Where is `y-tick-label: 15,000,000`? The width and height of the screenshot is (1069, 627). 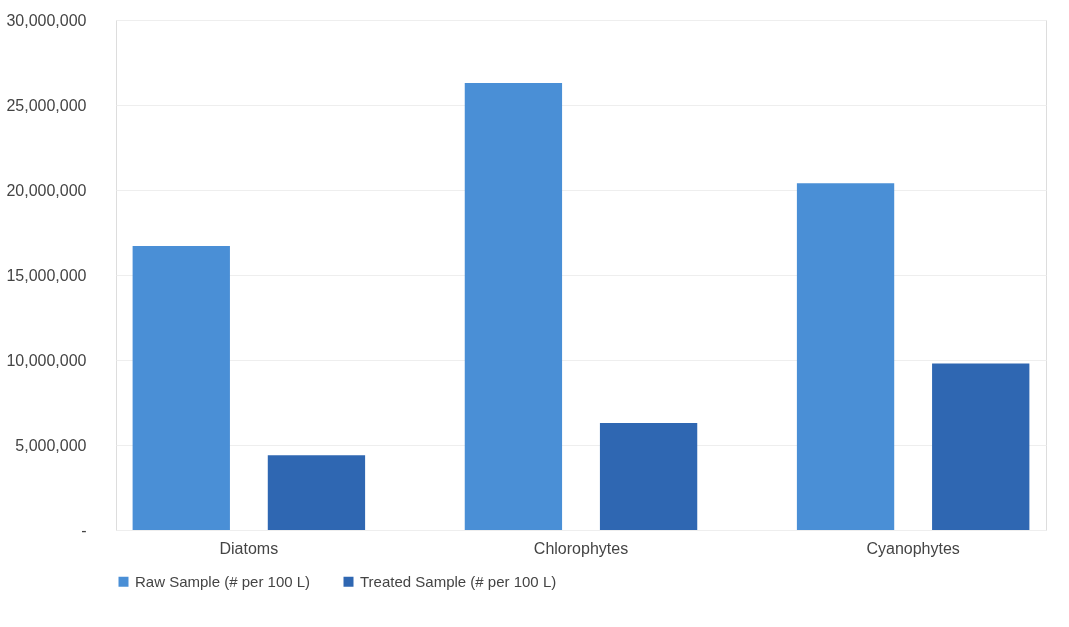
y-tick-label: 15,000,000 is located at coordinates (46, 275).